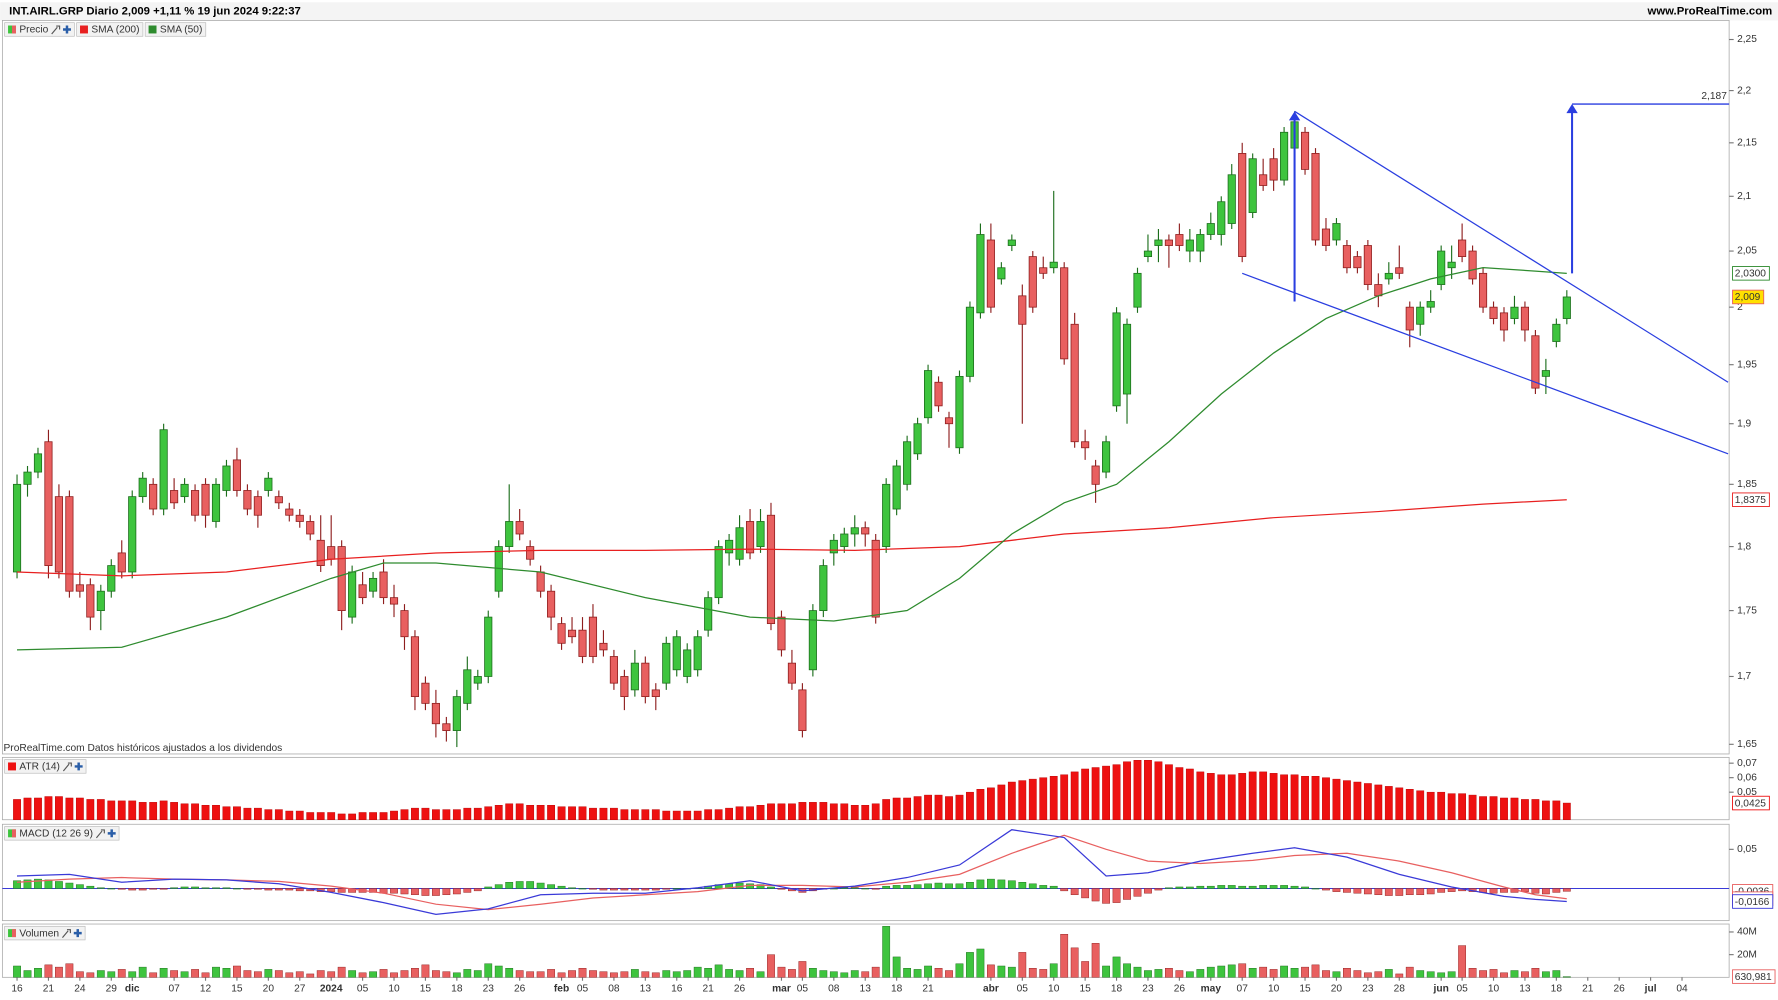  What do you see at coordinates (39, 767) in the screenshot?
I see `legend-label: ATR (14)` at bounding box center [39, 767].